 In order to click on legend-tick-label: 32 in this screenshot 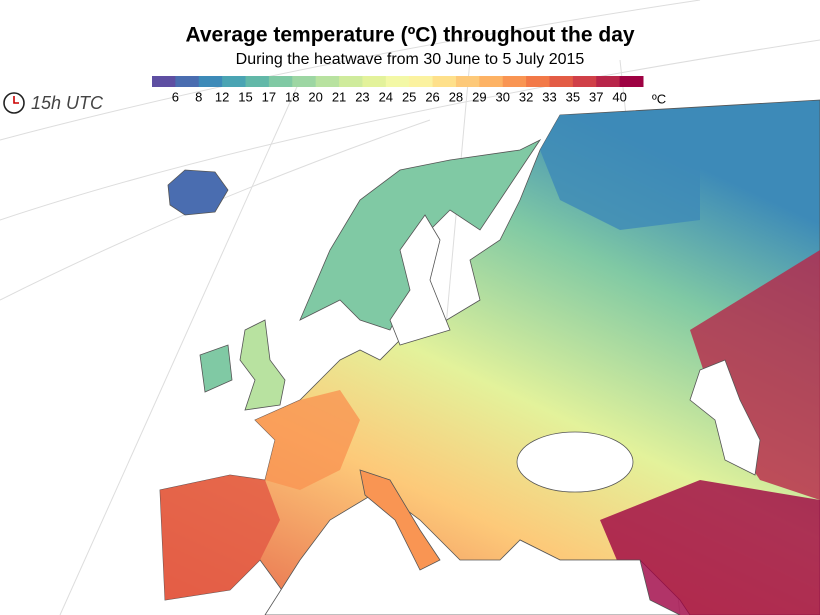, I will do `click(526, 96)`.